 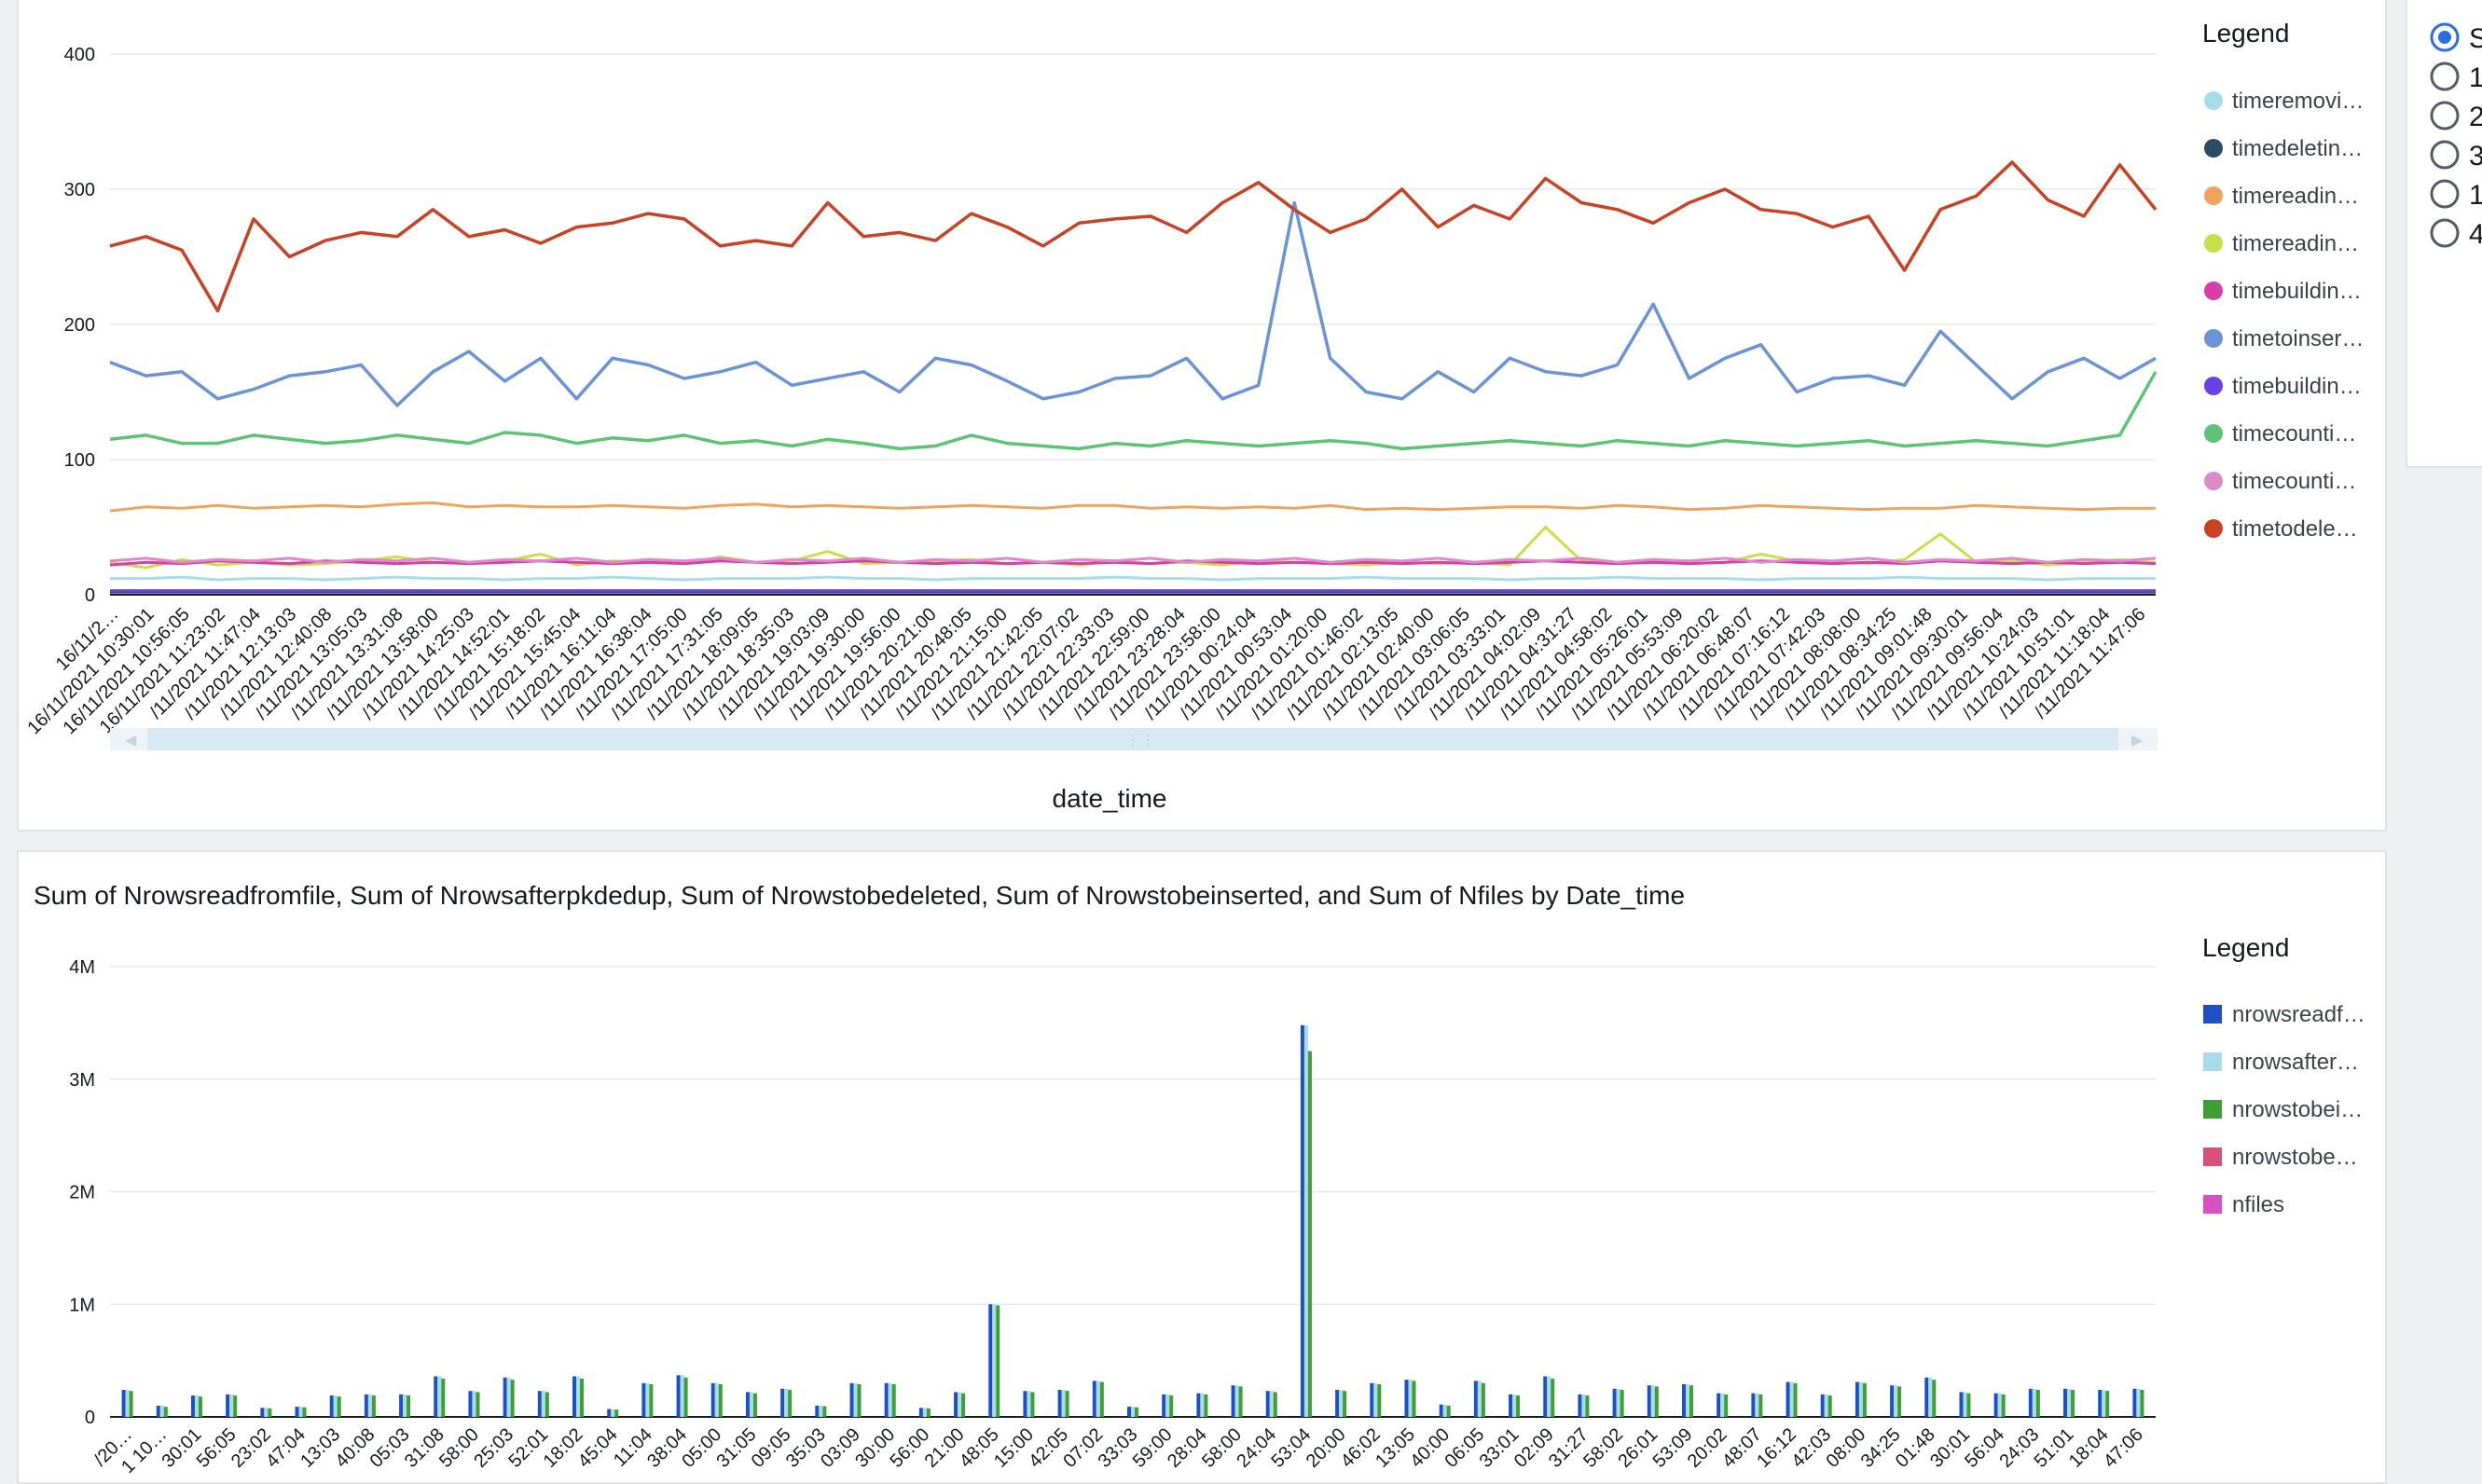 I want to click on scroll-left-icon: ◀, so click(x=131, y=741).